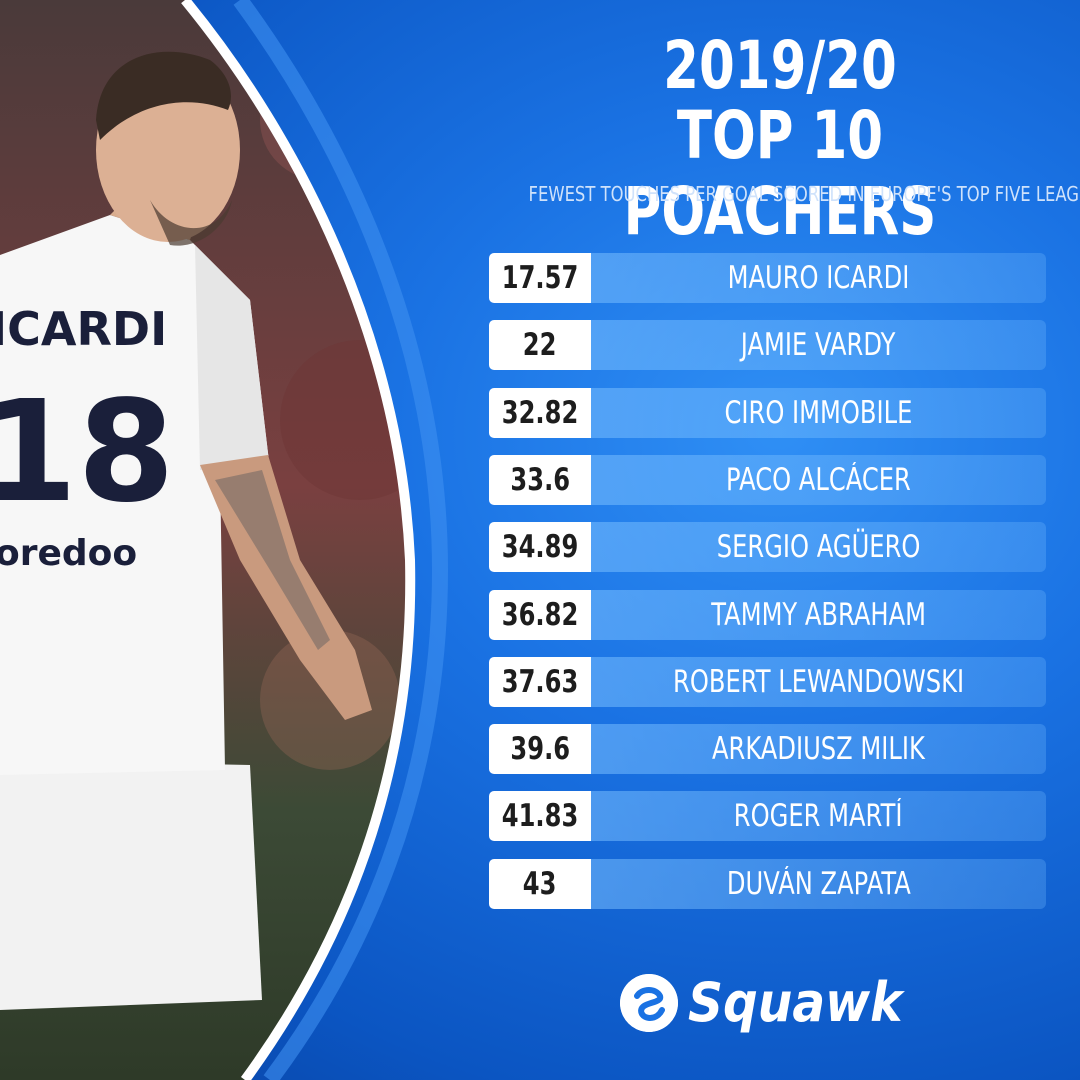  I want to click on touches-per-goal-value: 22, so click(540, 345).